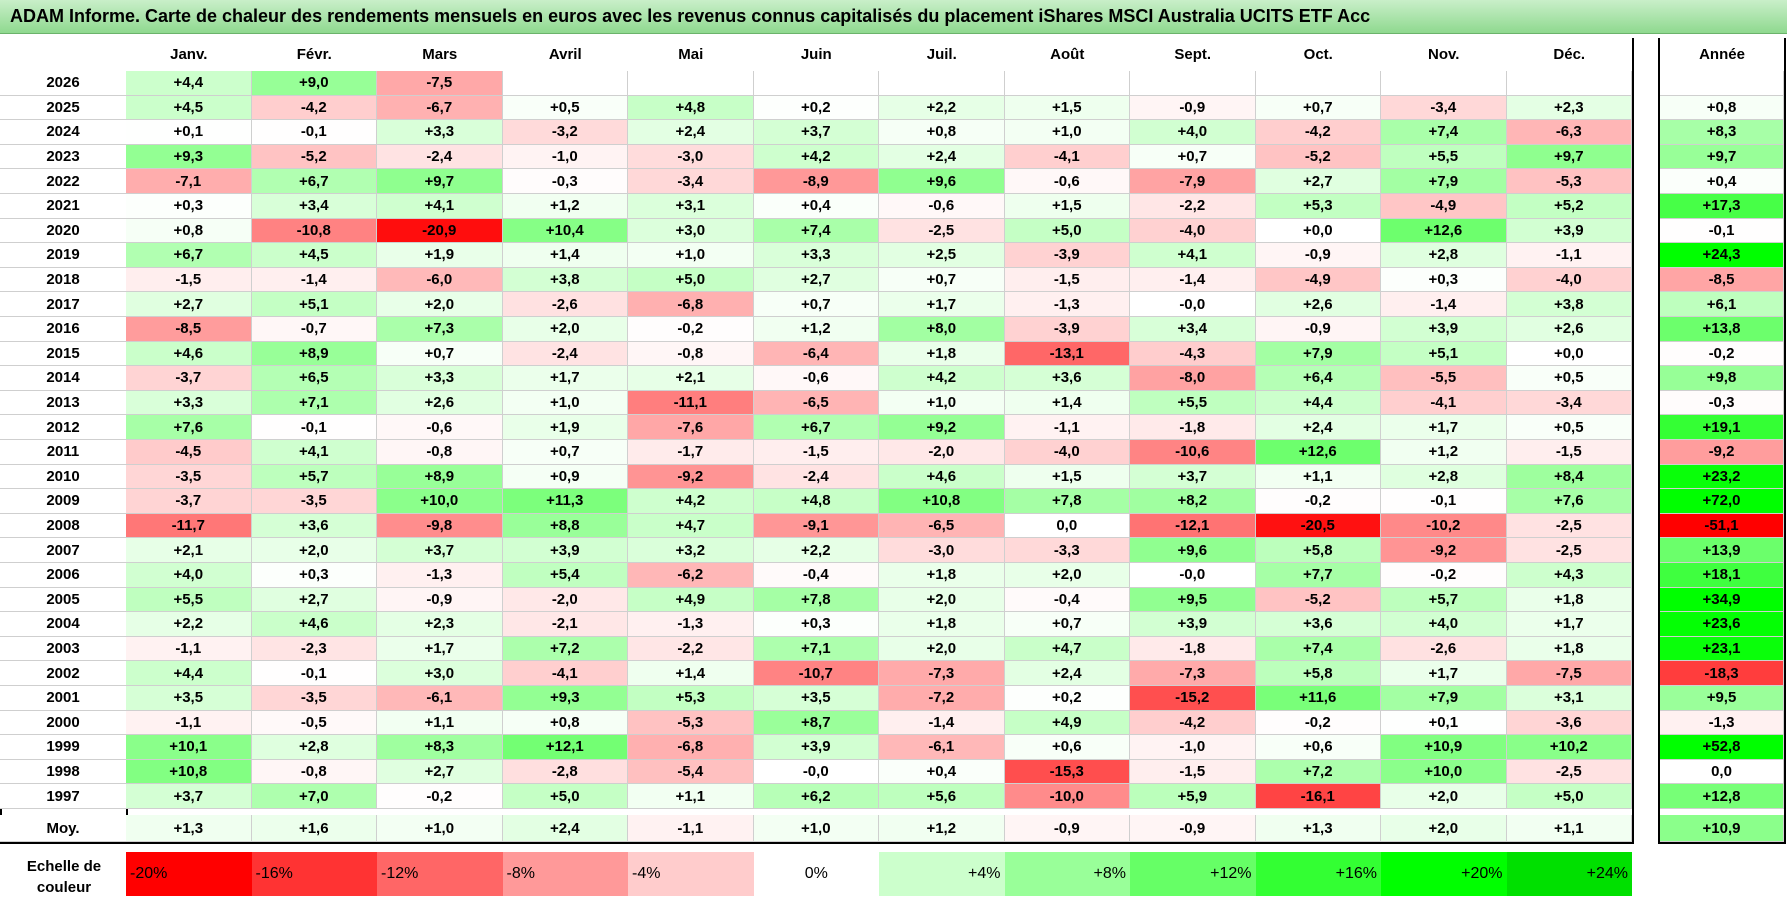 This screenshot has height=912, width=1787. Describe the element at coordinates (1569, 132) in the screenshot. I see `heatmap-cell: -6,3` at that location.